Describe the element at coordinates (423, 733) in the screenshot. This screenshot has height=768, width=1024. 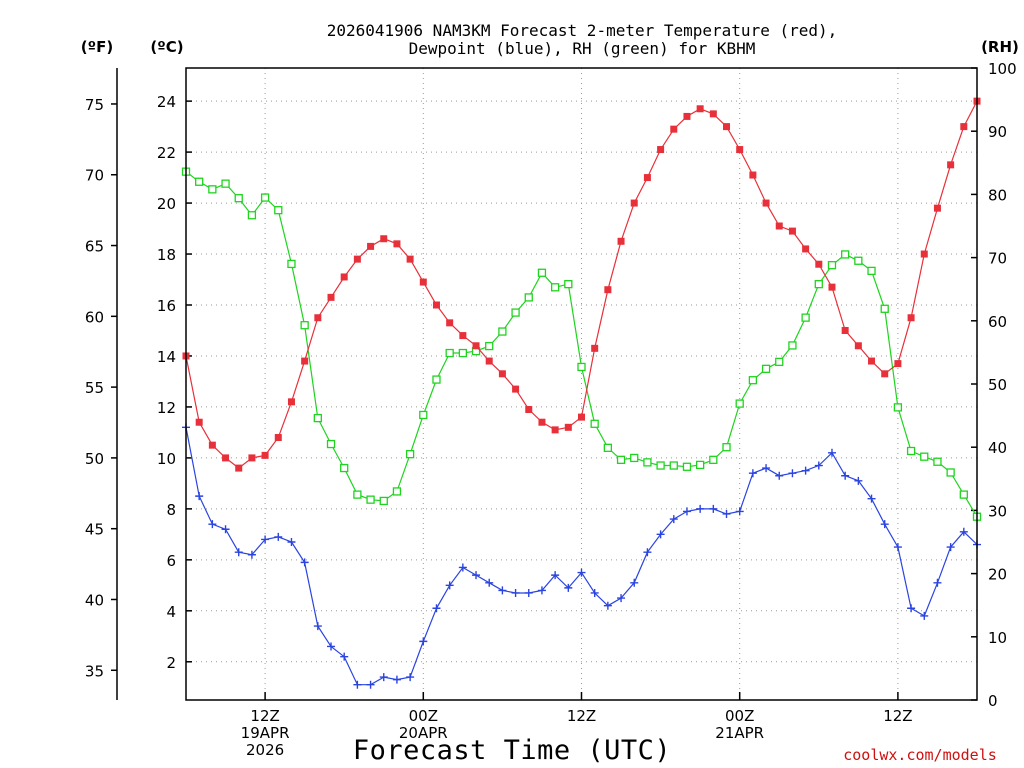
I see `time-tick-label: 20APR` at that location.